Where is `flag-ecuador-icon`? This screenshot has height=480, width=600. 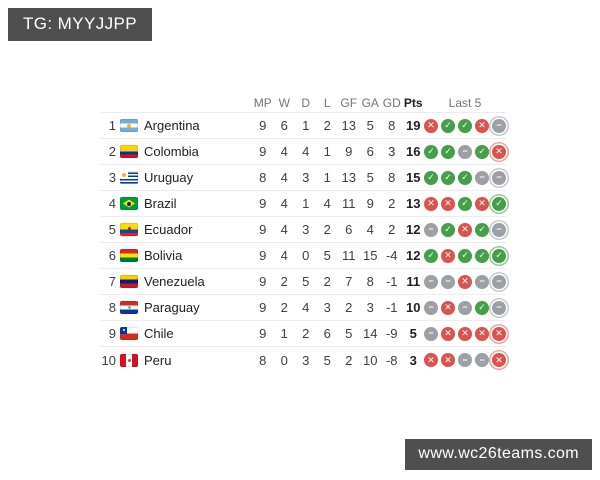
flag-ecuador-icon is located at coordinates (129, 229).